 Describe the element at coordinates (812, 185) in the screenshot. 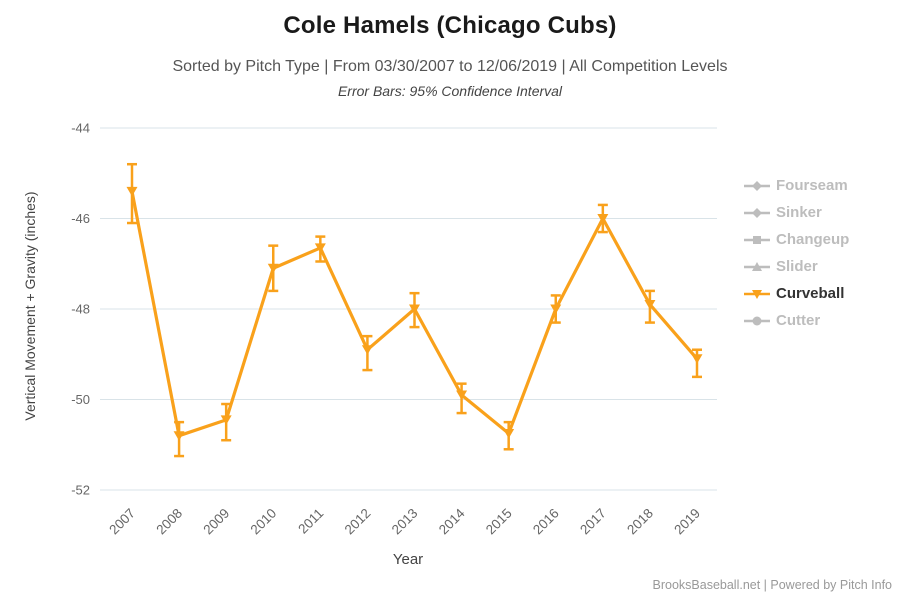

I see `legend-item-label: Fourseam` at that location.